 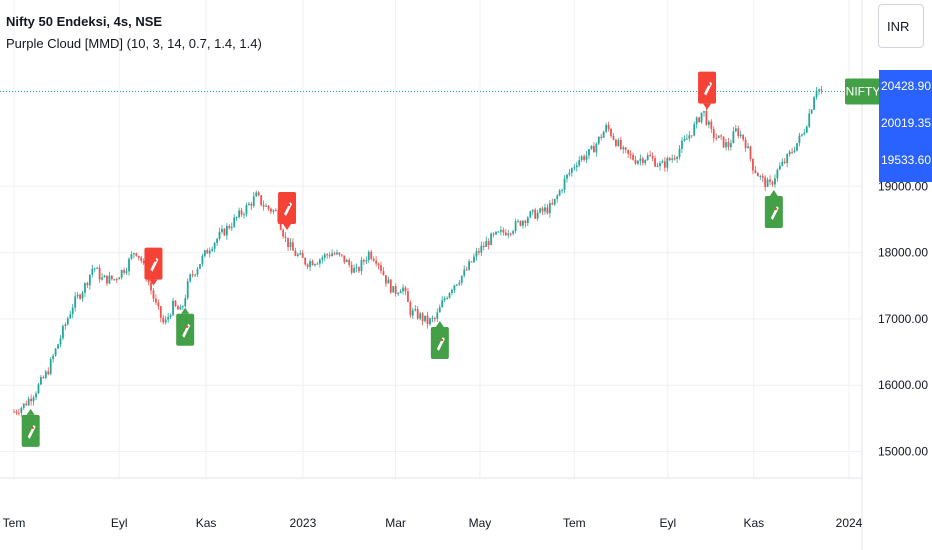 What do you see at coordinates (206, 523) in the screenshot?
I see `x-tick-label: Kas` at bounding box center [206, 523].